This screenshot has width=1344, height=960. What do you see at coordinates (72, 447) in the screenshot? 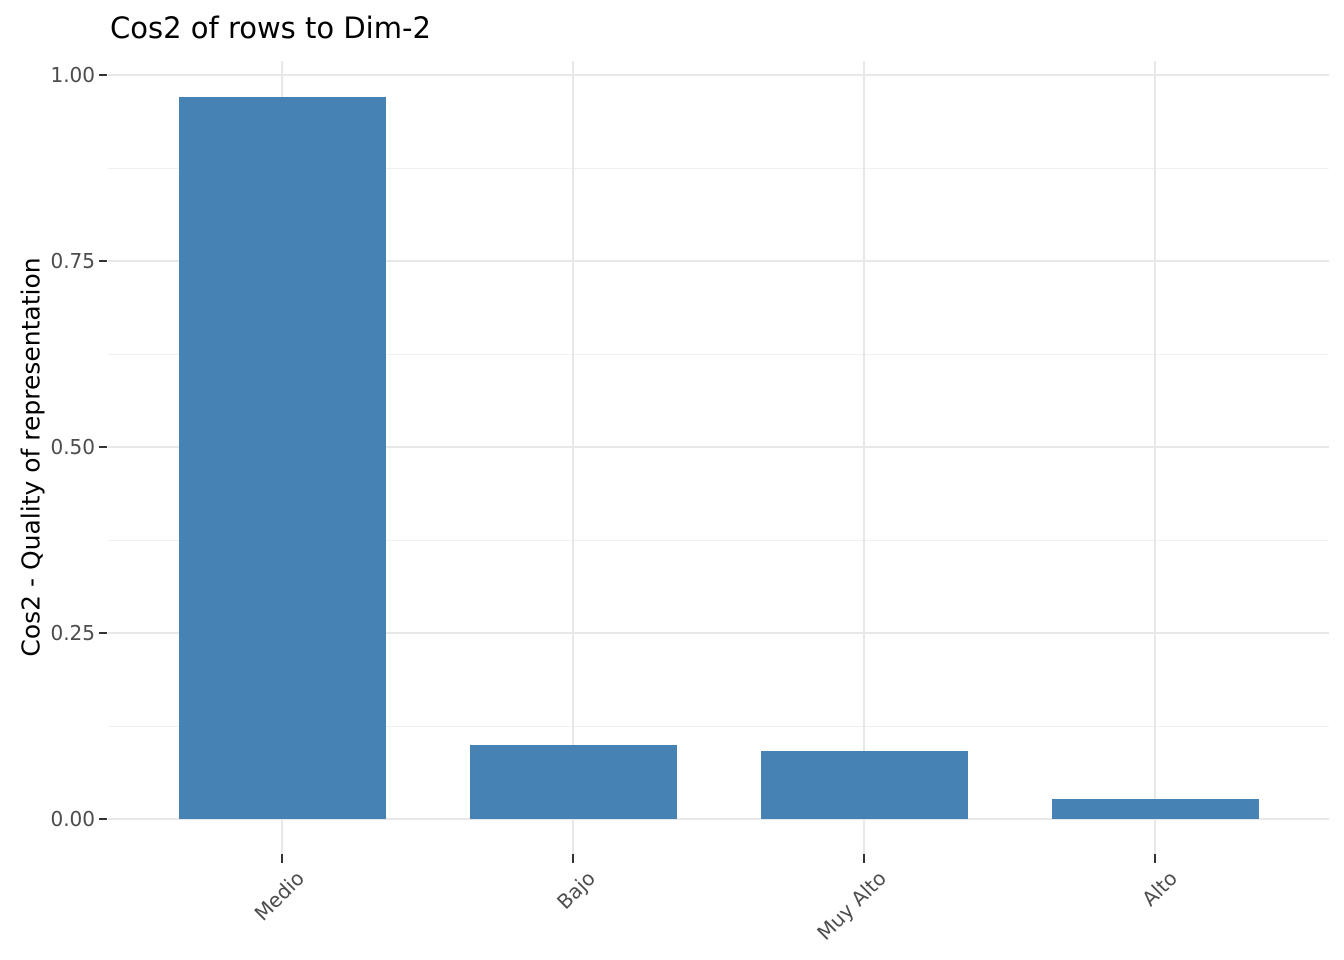
I see `y-tick-label: 0.50` at bounding box center [72, 447].